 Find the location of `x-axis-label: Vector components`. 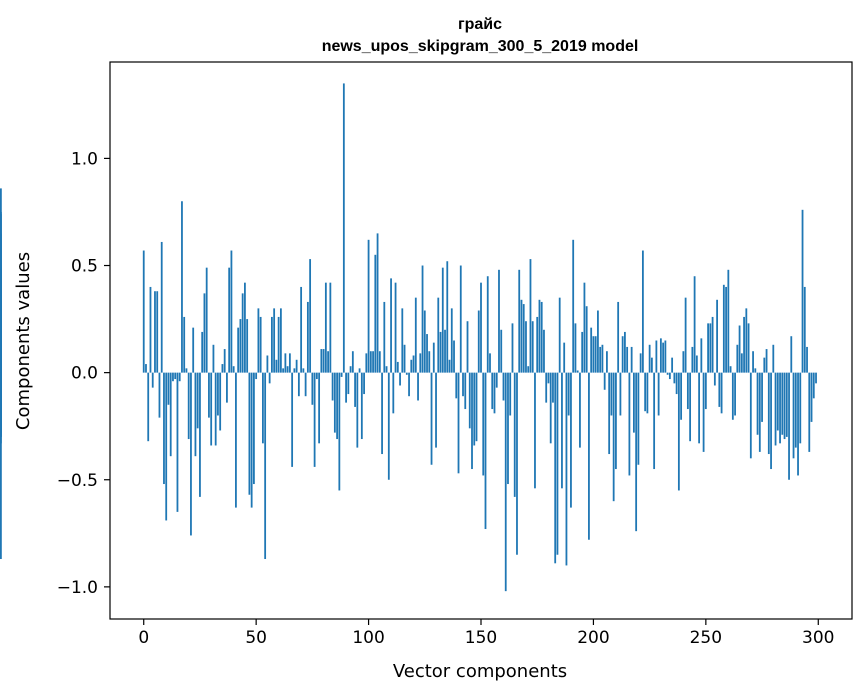

x-axis-label: Vector components is located at coordinates (480, 671).